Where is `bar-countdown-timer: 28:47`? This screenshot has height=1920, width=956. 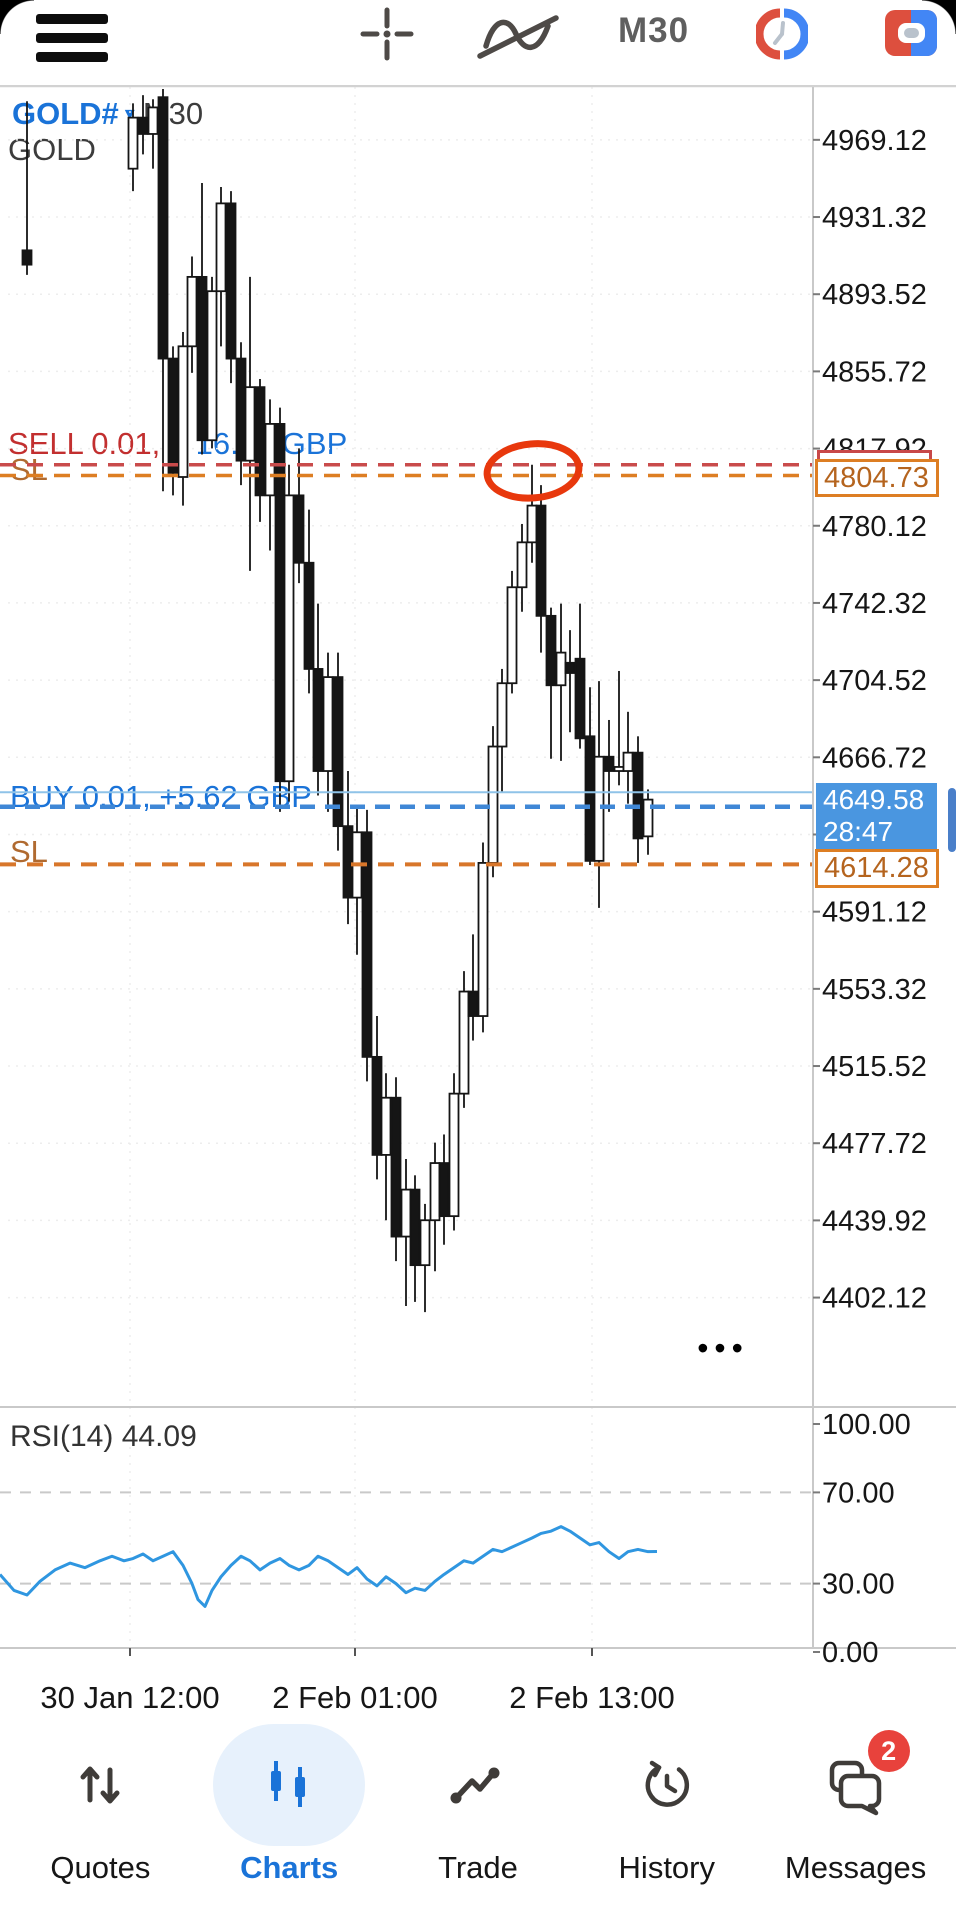 bar-countdown-timer: 28:47 is located at coordinates (858, 831).